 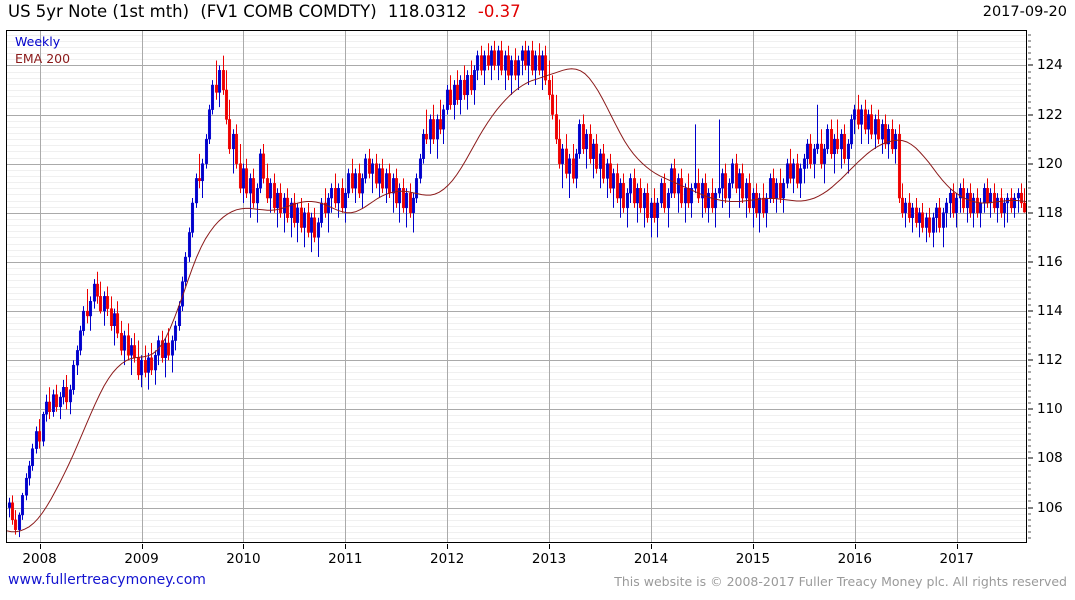 I want to click on y-tick-label: 110, so click(x=1050, y=409).